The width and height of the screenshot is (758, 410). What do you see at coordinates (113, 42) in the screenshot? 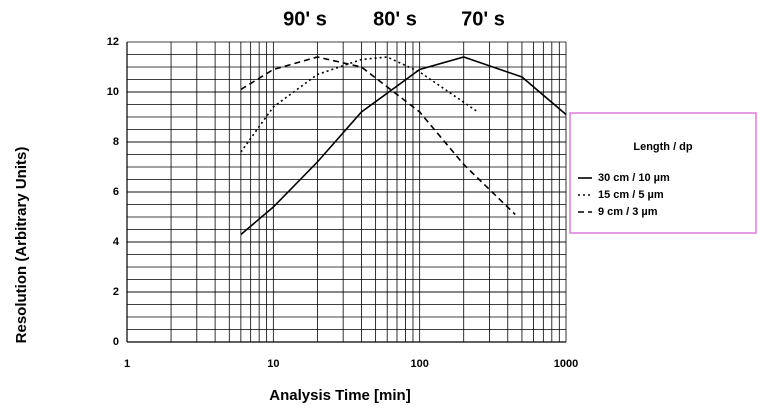
I see `y-tick-label: 12` at bounding box center [113, 42].